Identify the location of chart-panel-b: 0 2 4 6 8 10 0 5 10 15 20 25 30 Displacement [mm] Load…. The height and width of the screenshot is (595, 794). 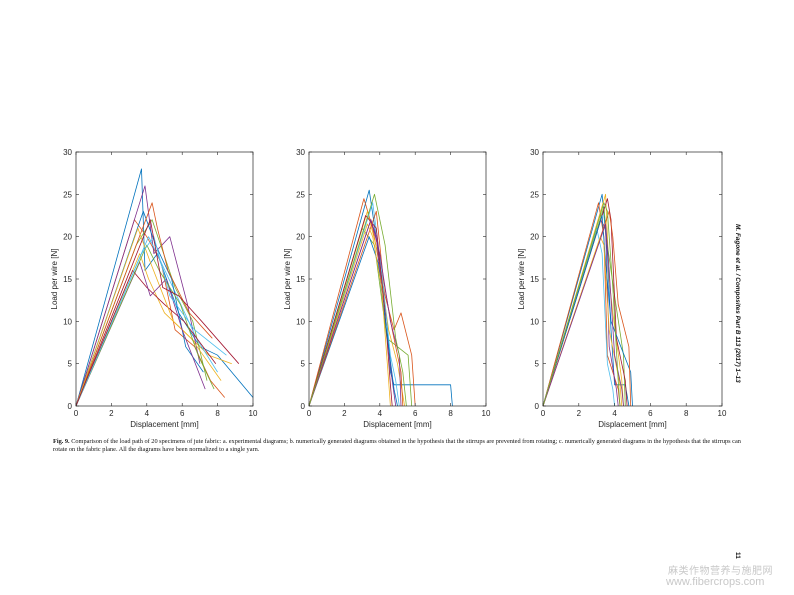
(387, 288).